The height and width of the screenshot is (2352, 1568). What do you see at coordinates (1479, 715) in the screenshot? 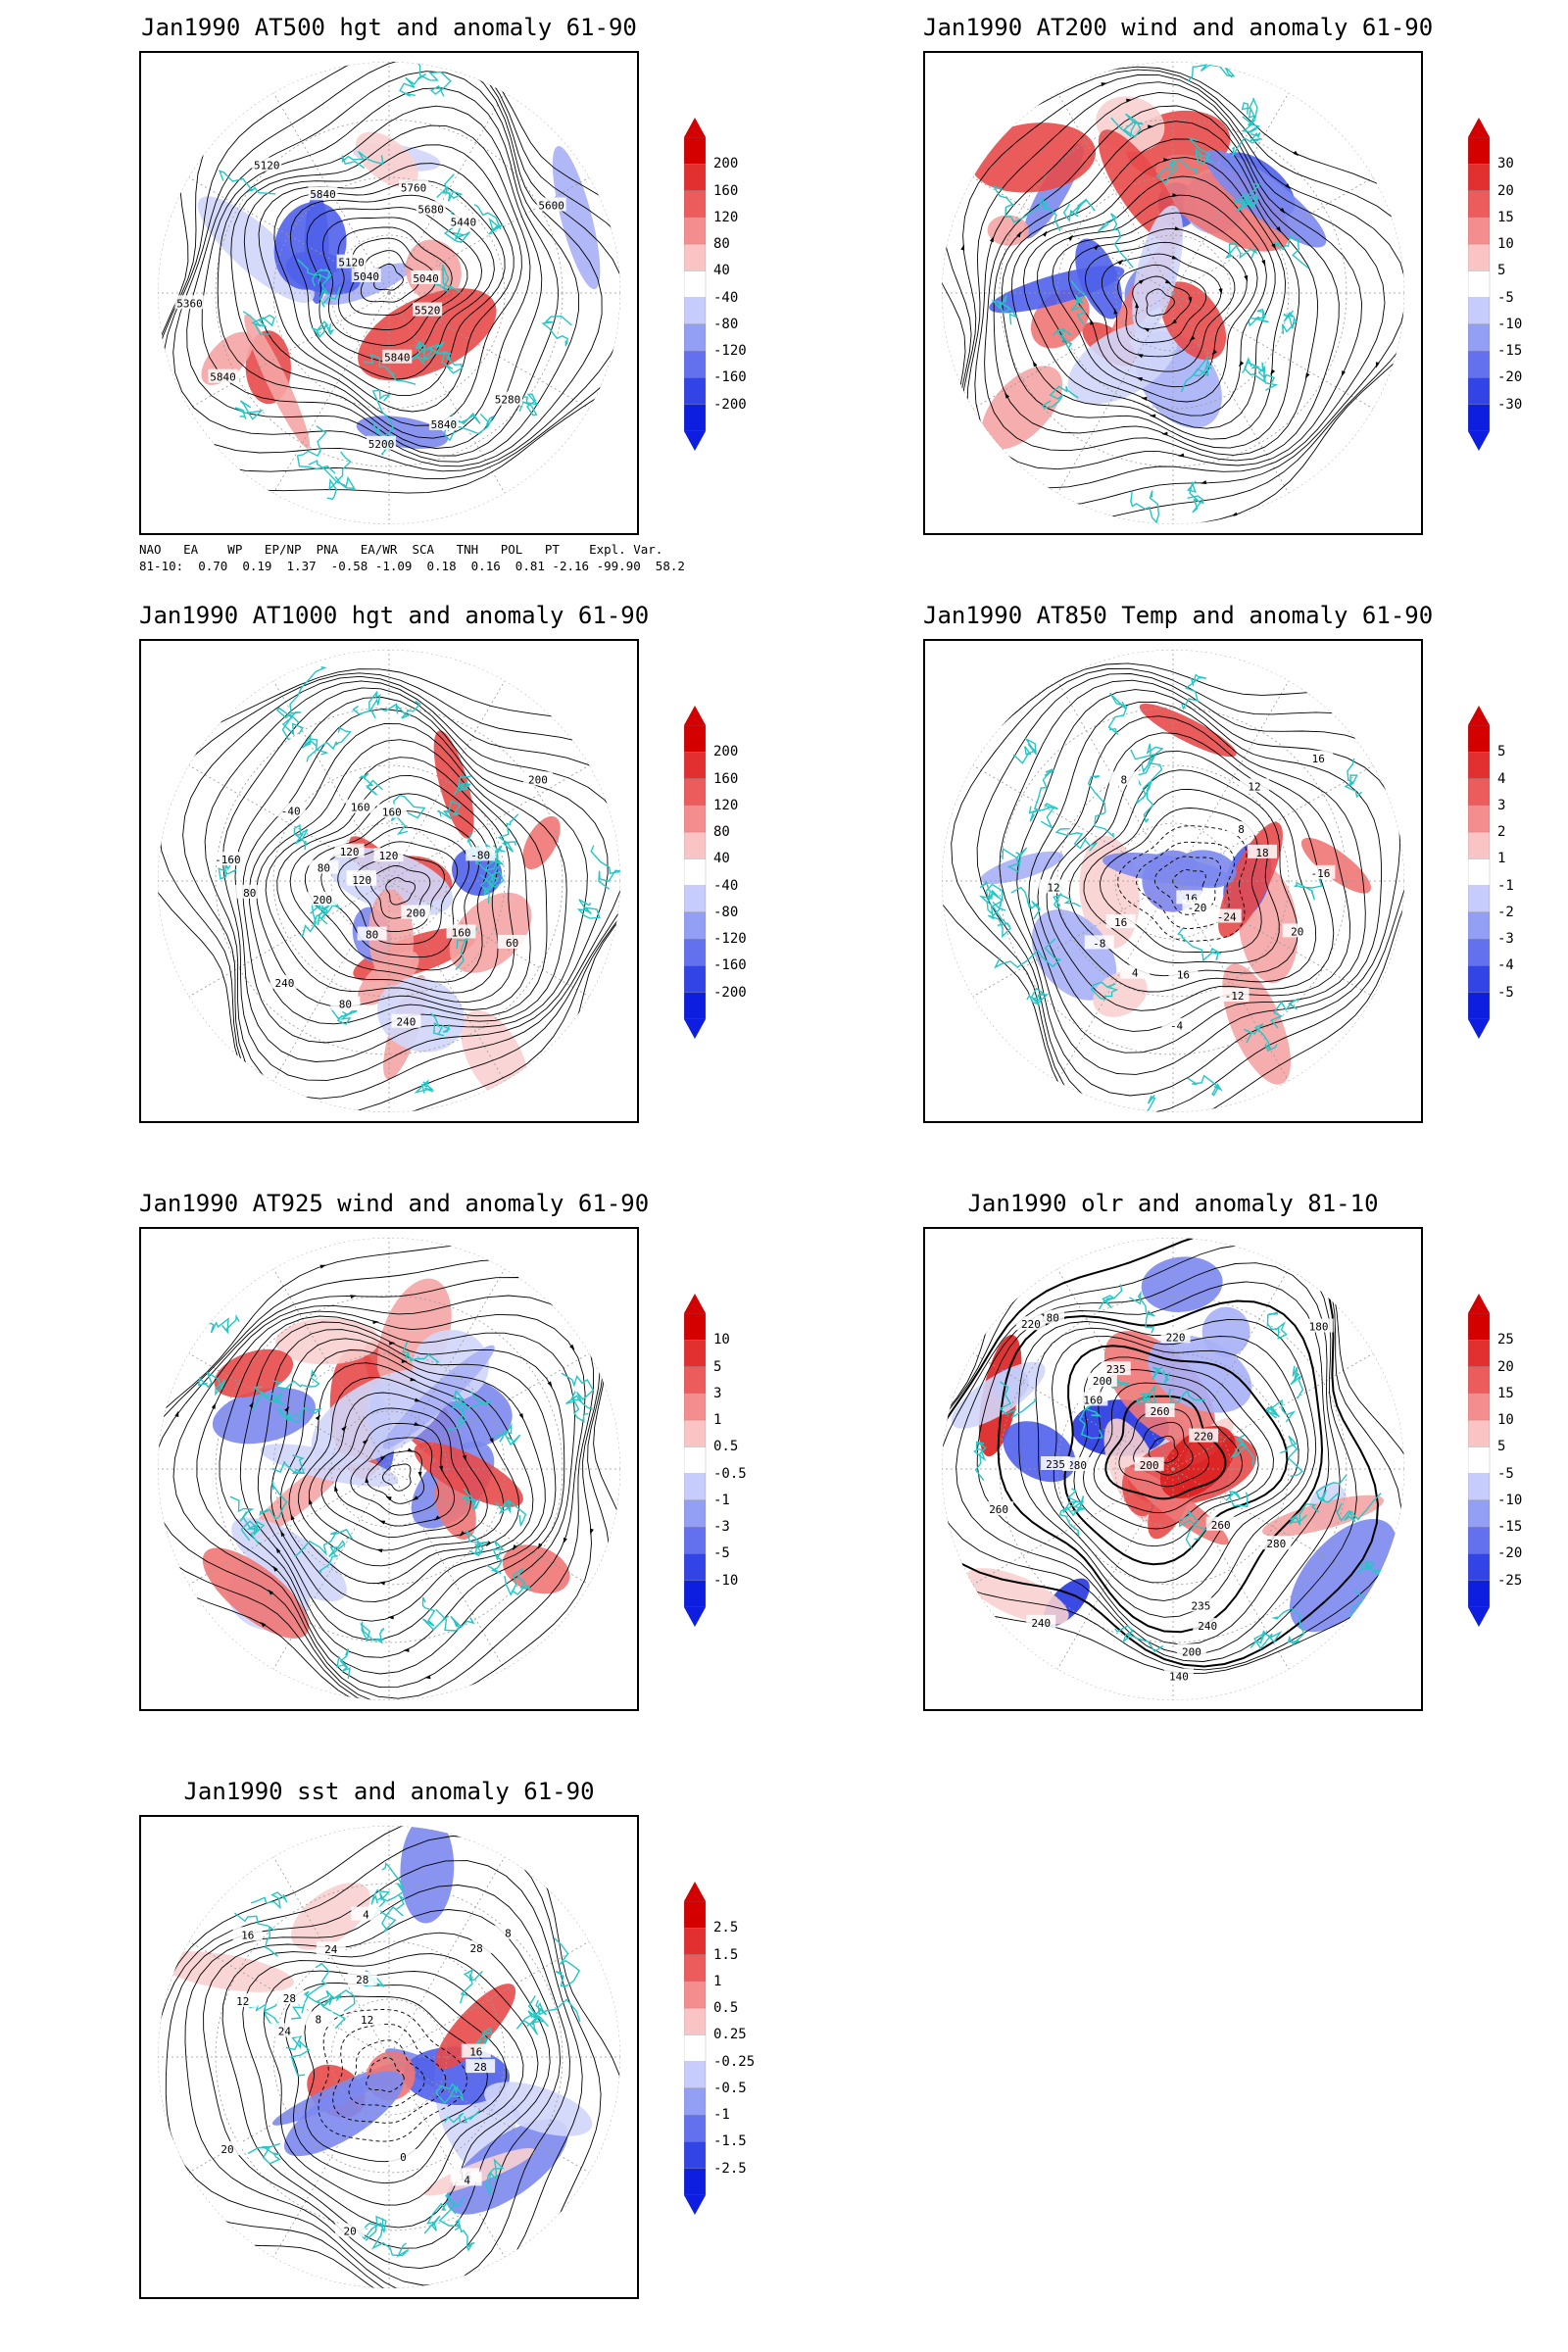
I see `colorbar-top-arrow` at bounding box center [1479, 715].